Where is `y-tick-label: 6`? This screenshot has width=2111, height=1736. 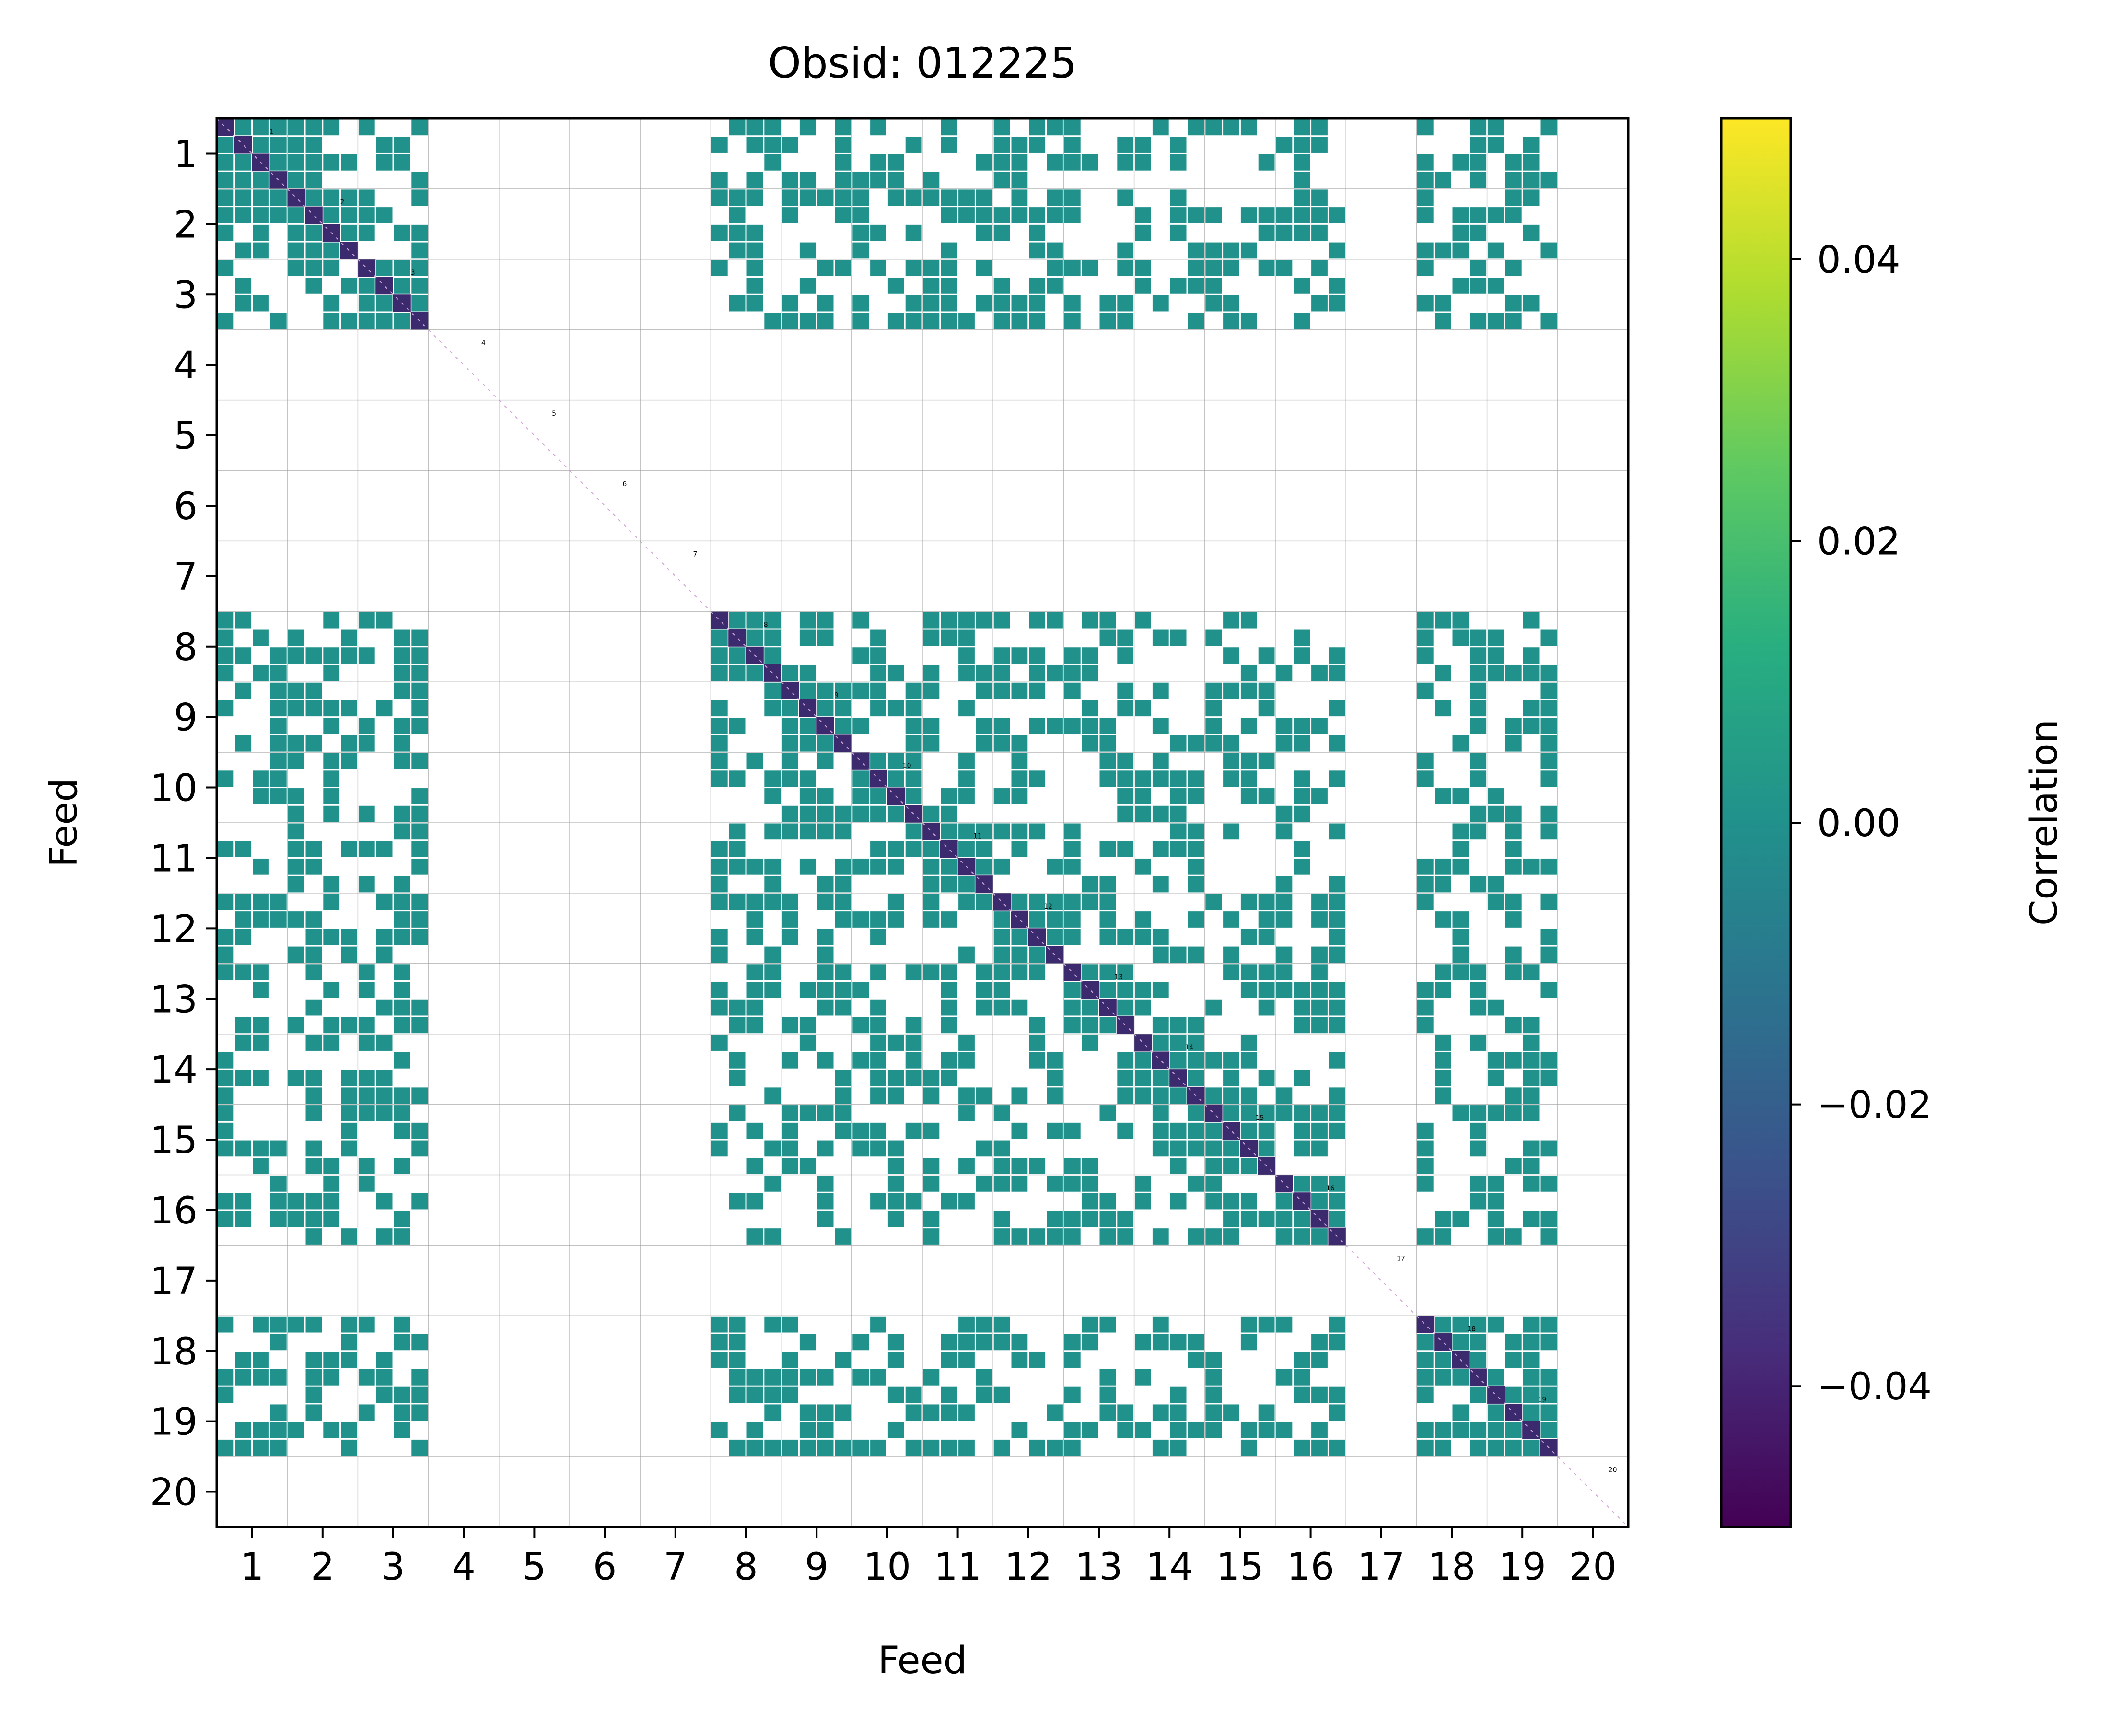
y-tick-label: 6 is located at coordinates (186, 506).